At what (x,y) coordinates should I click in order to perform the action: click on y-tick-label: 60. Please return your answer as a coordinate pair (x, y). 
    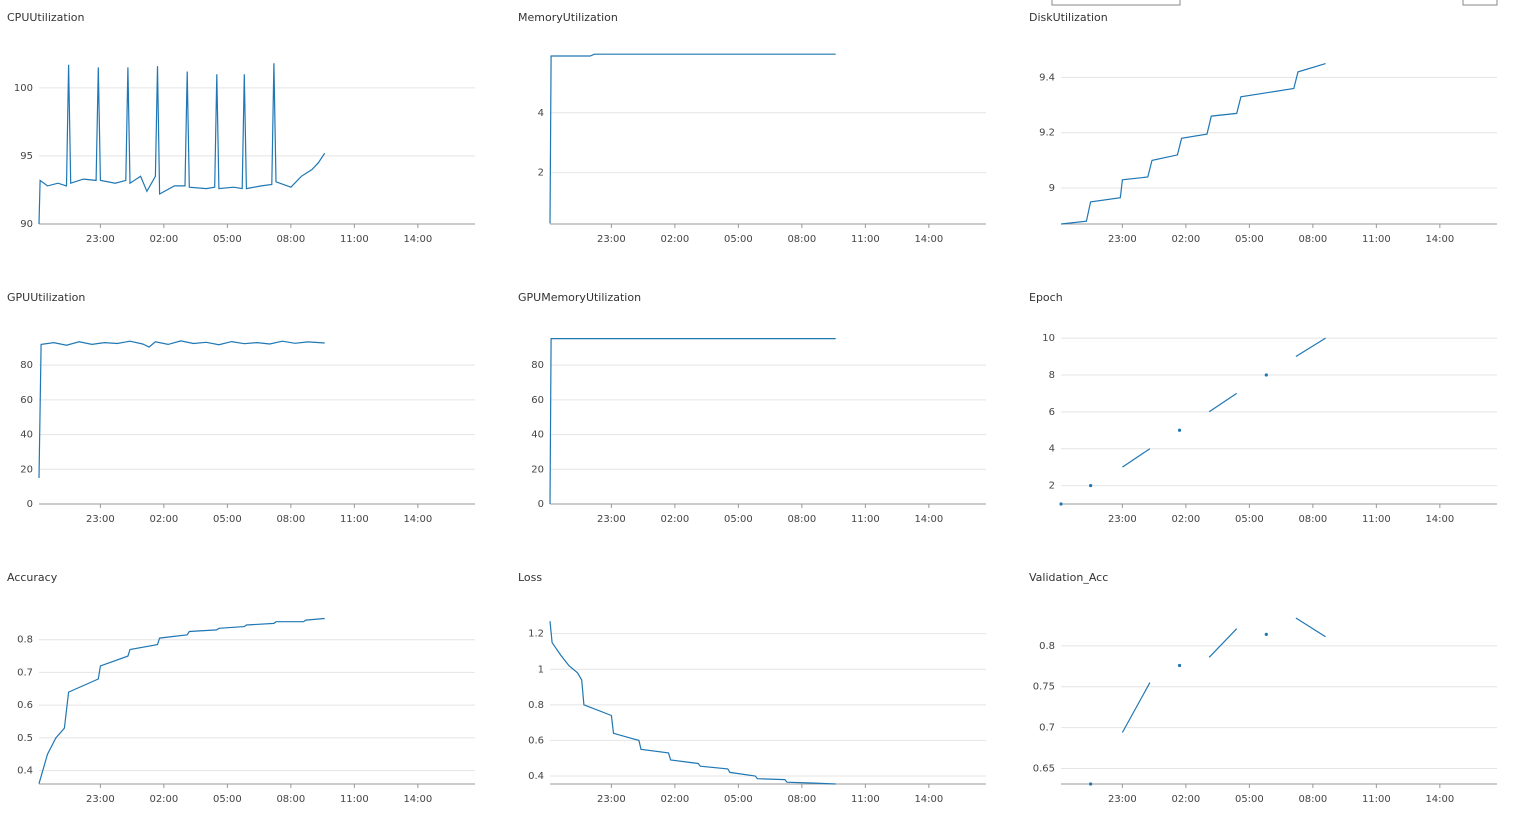
    Looking at the image, I should click on (537, 400).